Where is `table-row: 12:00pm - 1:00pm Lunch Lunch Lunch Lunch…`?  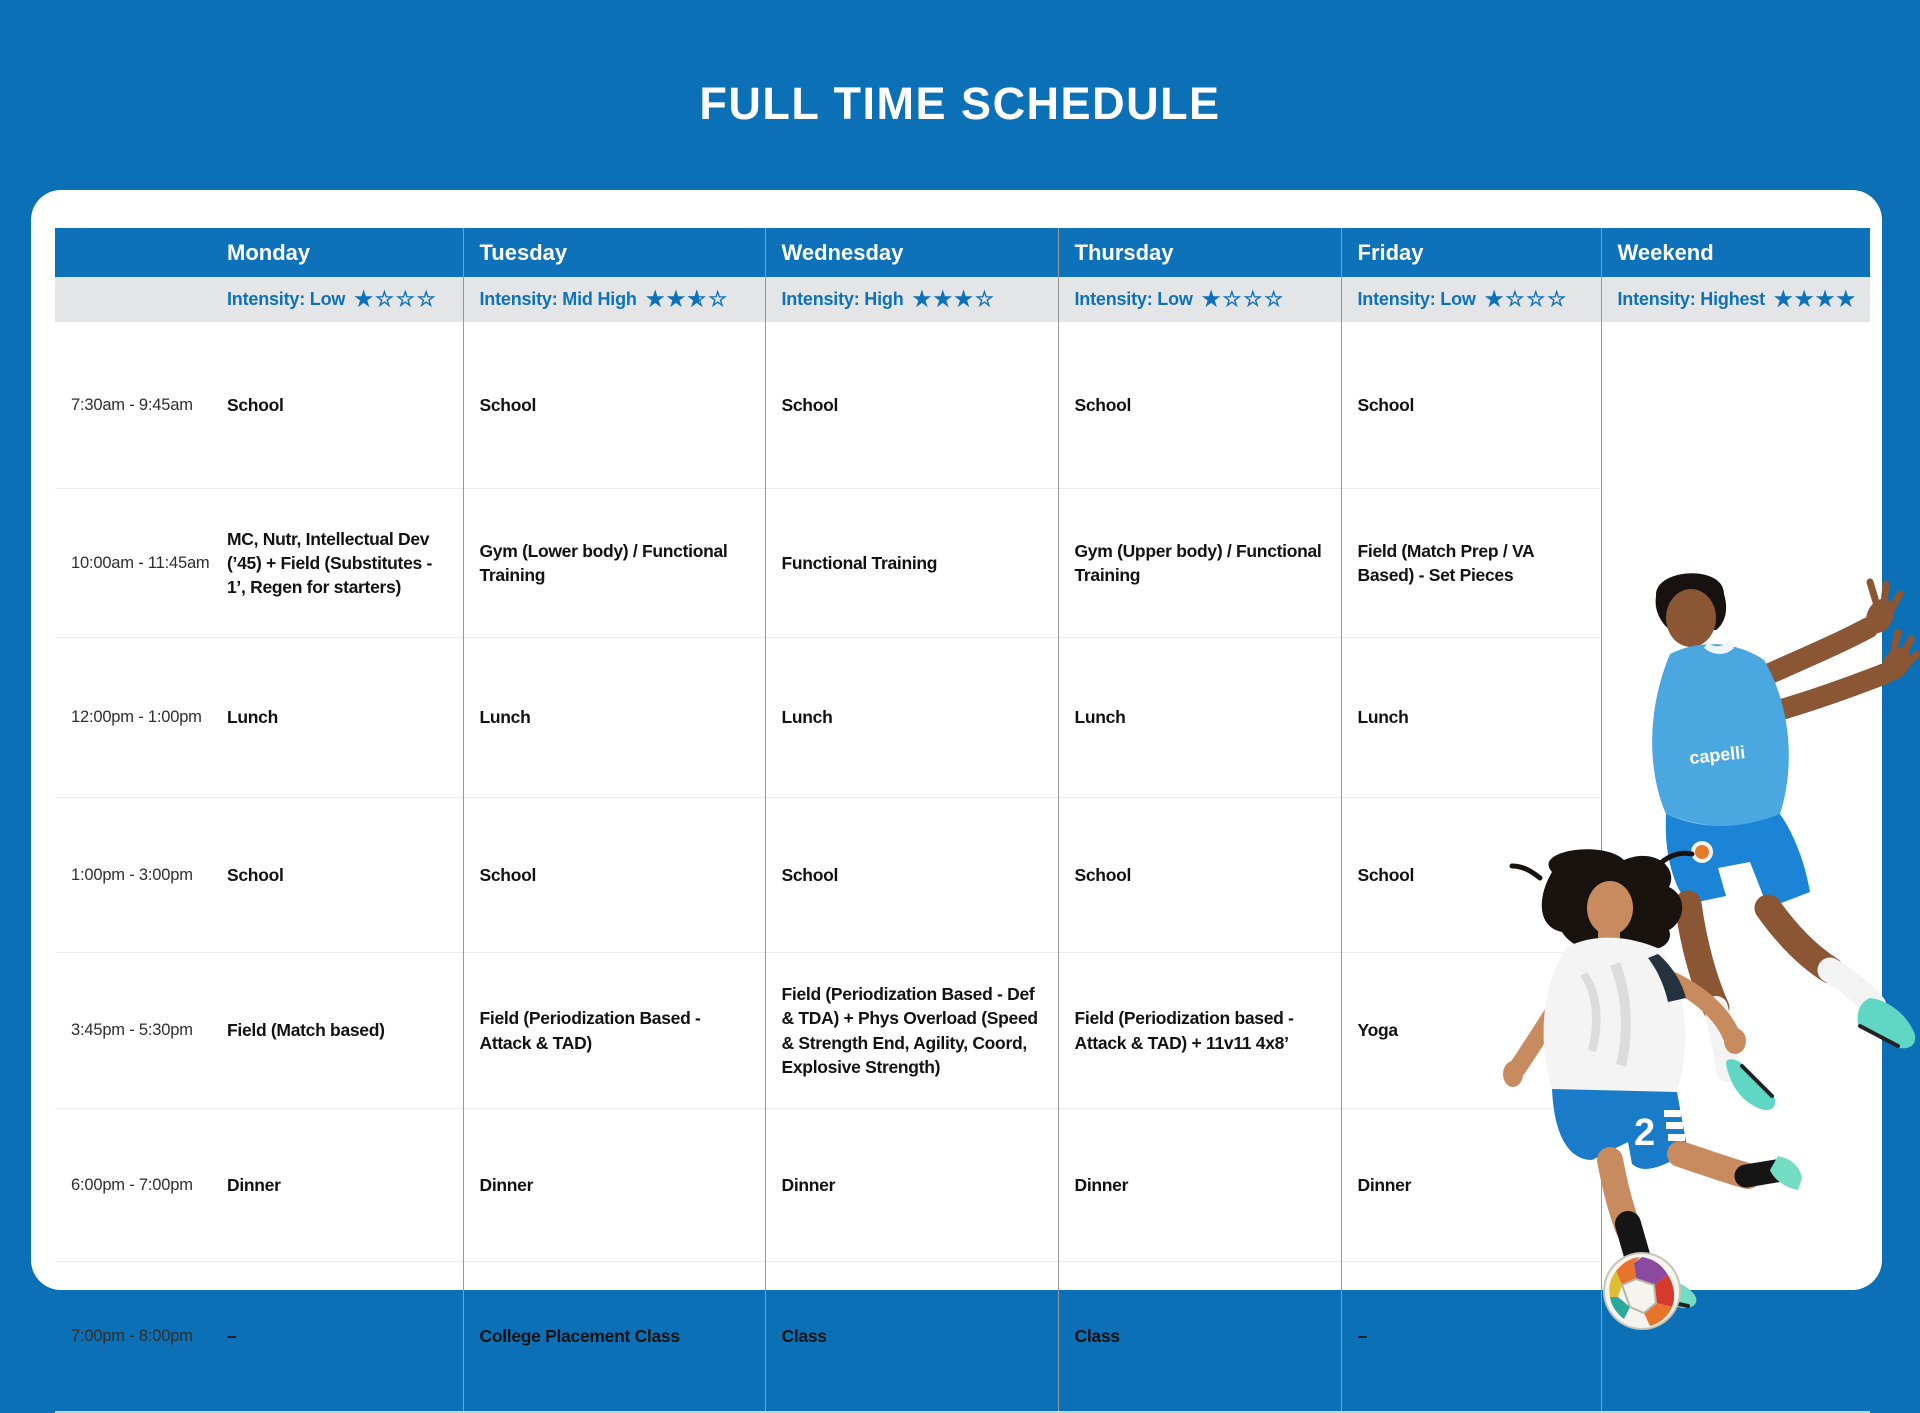 table-row: 12:00pm - 1:00pm Lunch Lunch Lunch Lunch… is located at coordinates (962, 717).